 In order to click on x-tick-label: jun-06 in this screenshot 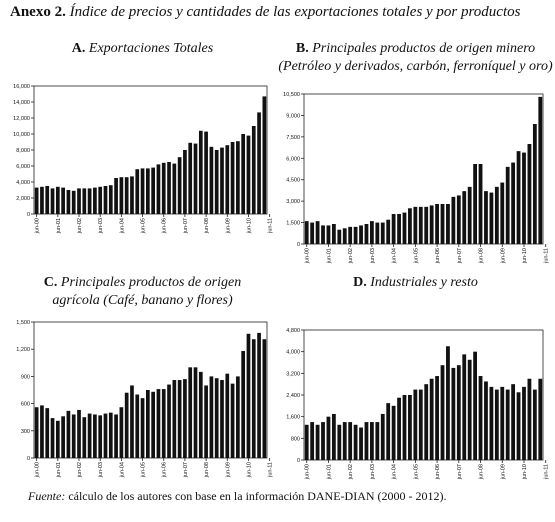, I will do `click(438, 472)`.